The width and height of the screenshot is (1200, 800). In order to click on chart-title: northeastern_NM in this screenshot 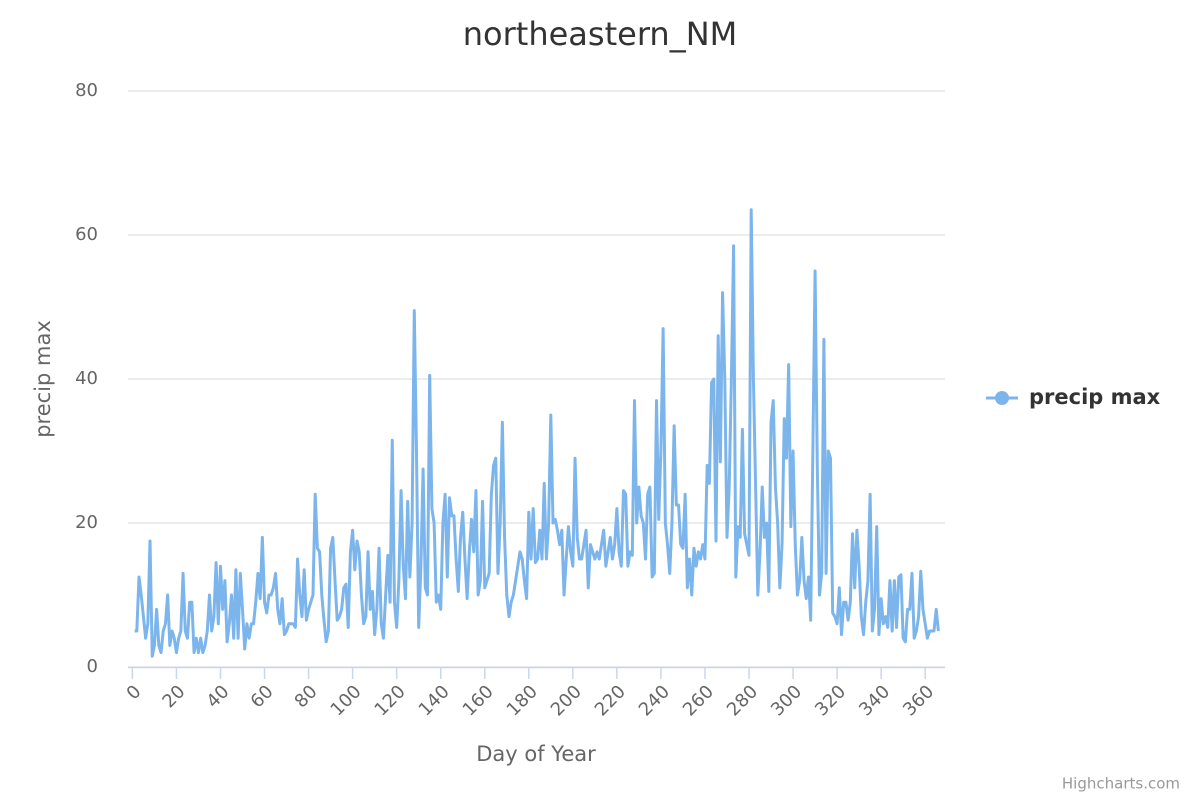, I will do `click(600, 34)`.